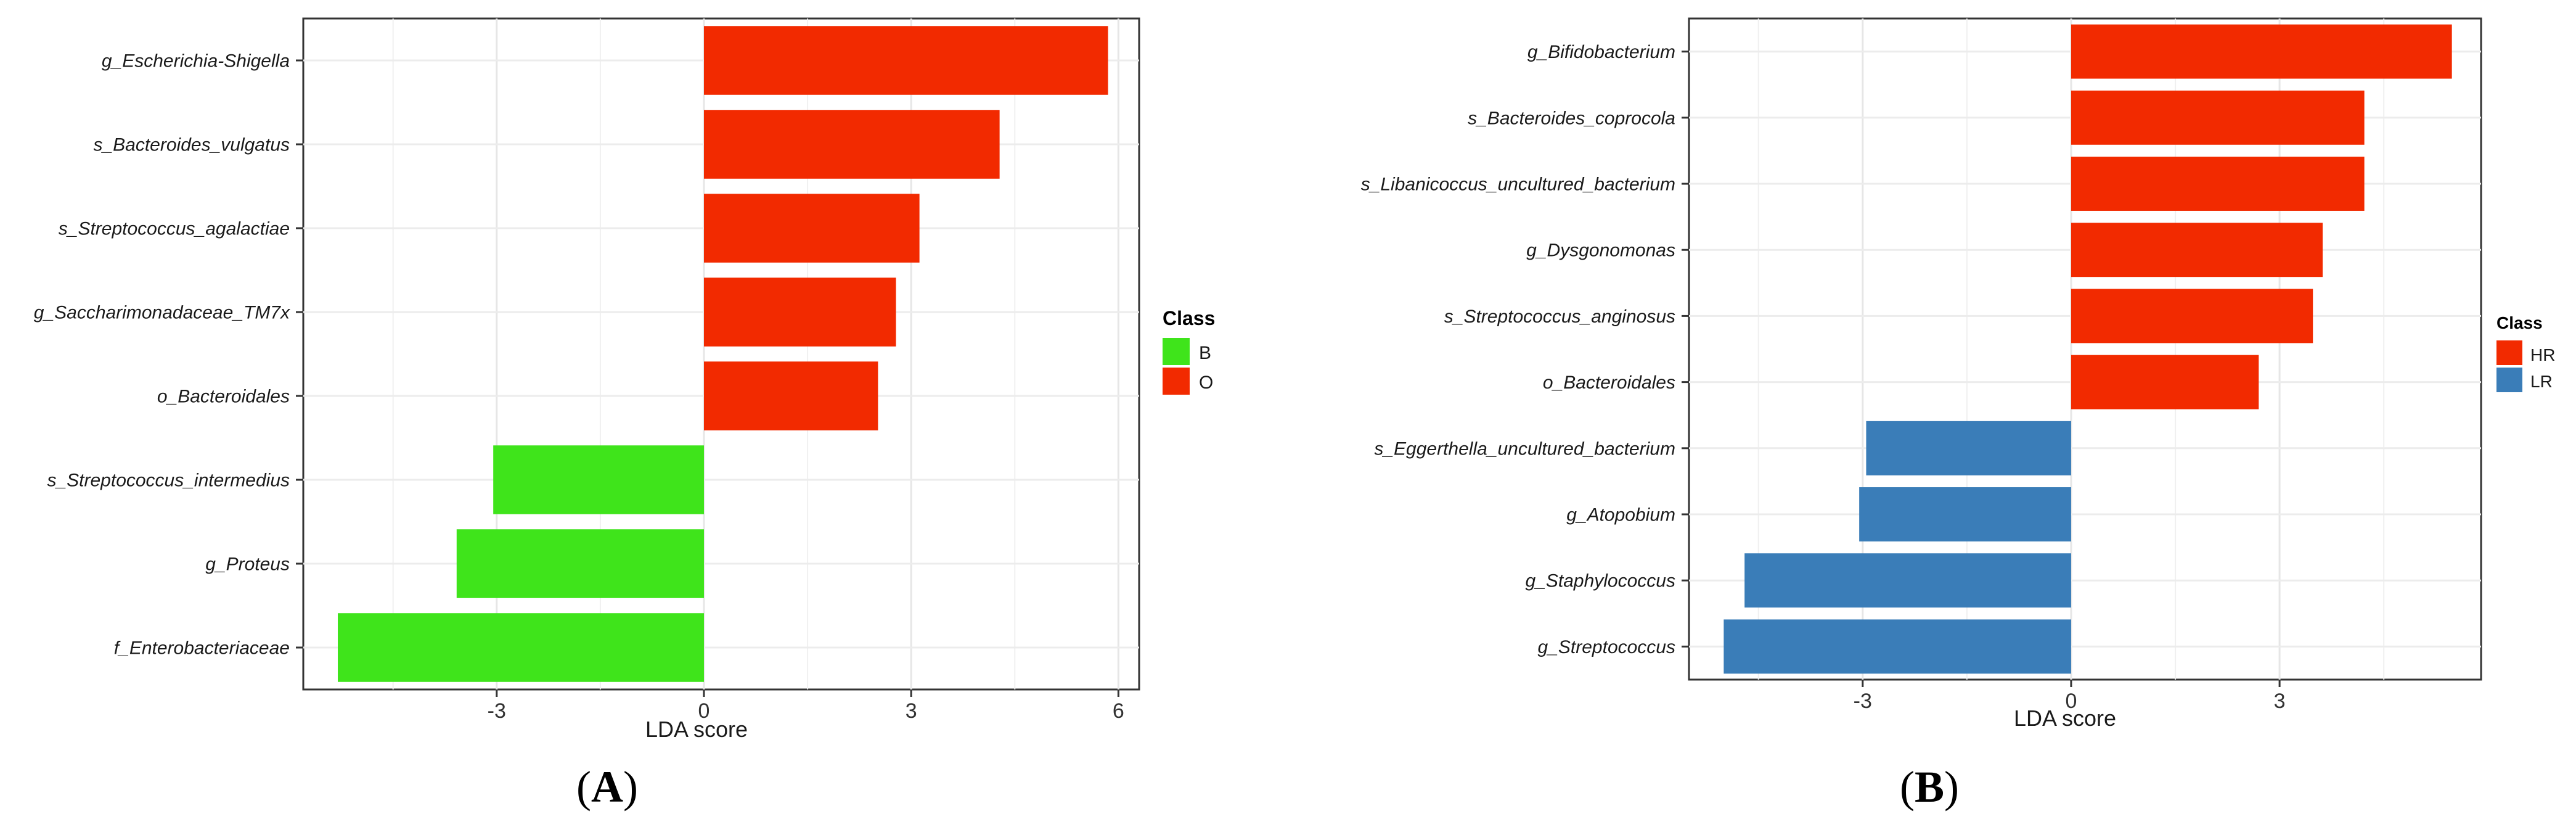 The height and width of the screenshot is (827, 2576). Describe the element at coordinates (799, 312) in the screenshot. I see `bar-g_Saccharimonadaceae_TM7x` at that location.